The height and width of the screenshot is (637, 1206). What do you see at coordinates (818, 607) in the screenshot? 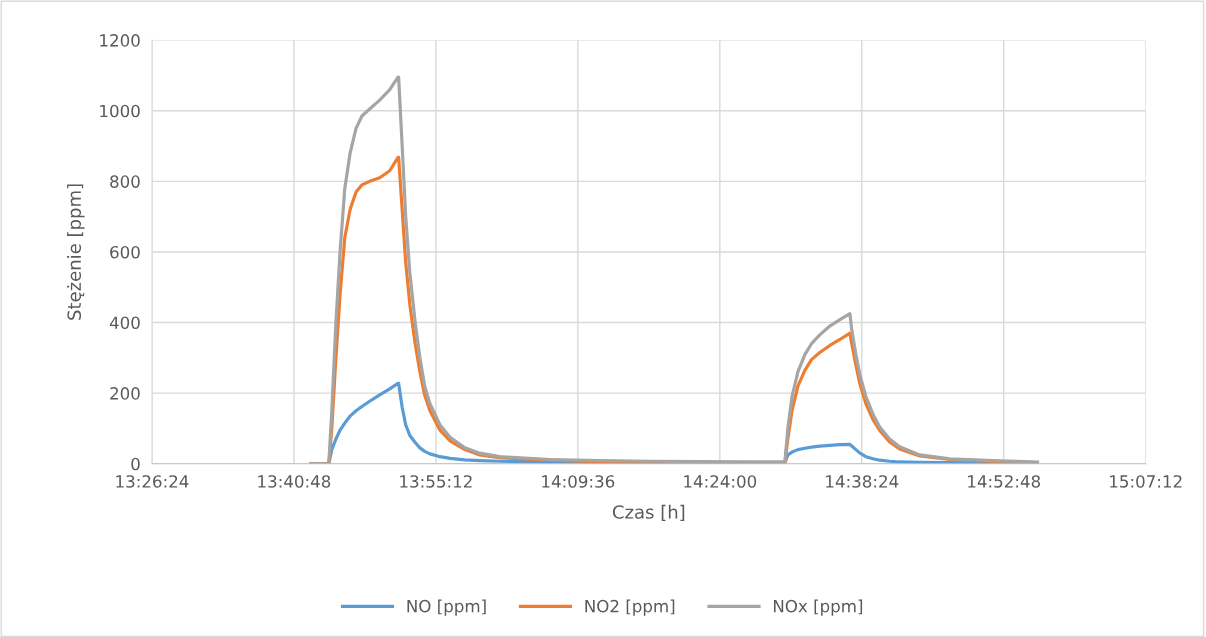
I see `legend-label: NOx [ppm]` at bounding box center [818, 607].